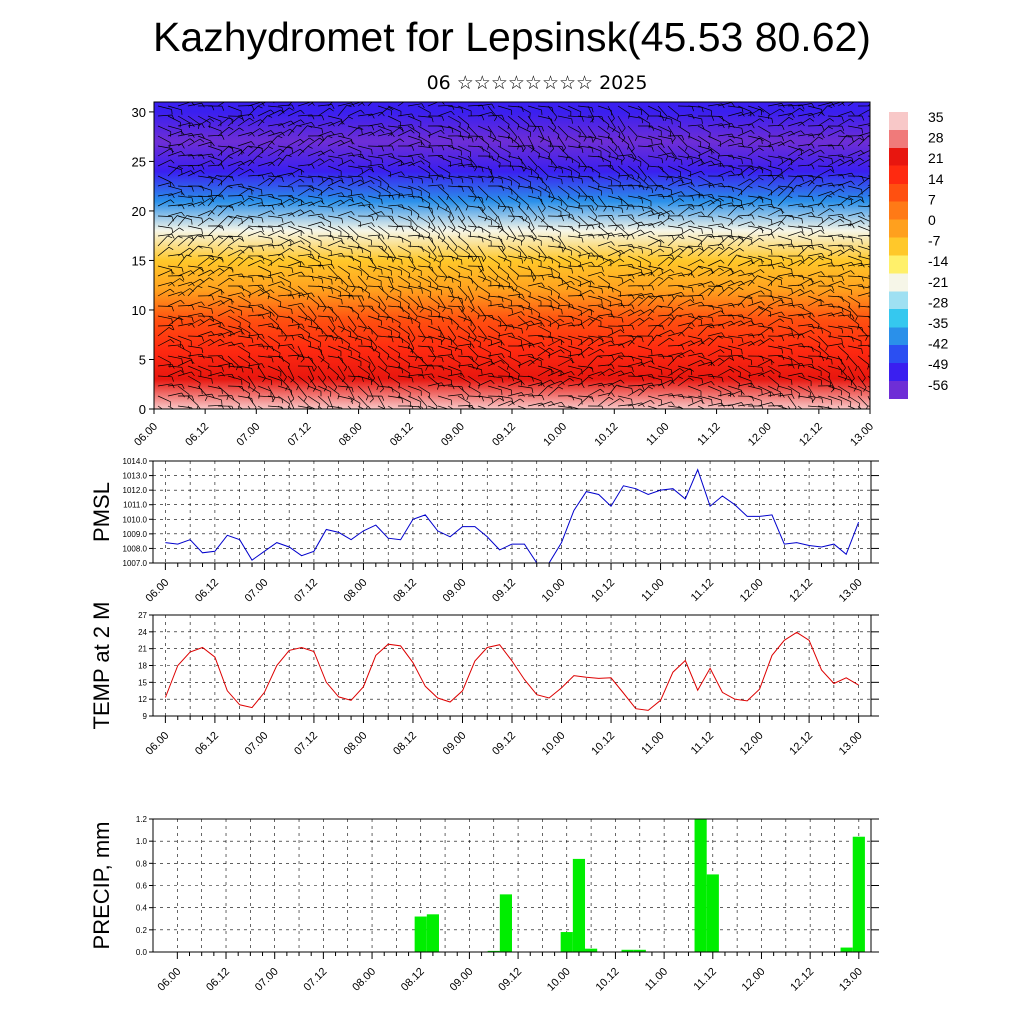  What do you see at coordinates (139, 211) in the screenshot?
I see `y-tick-label: 20` at bounding box center [139, 211].